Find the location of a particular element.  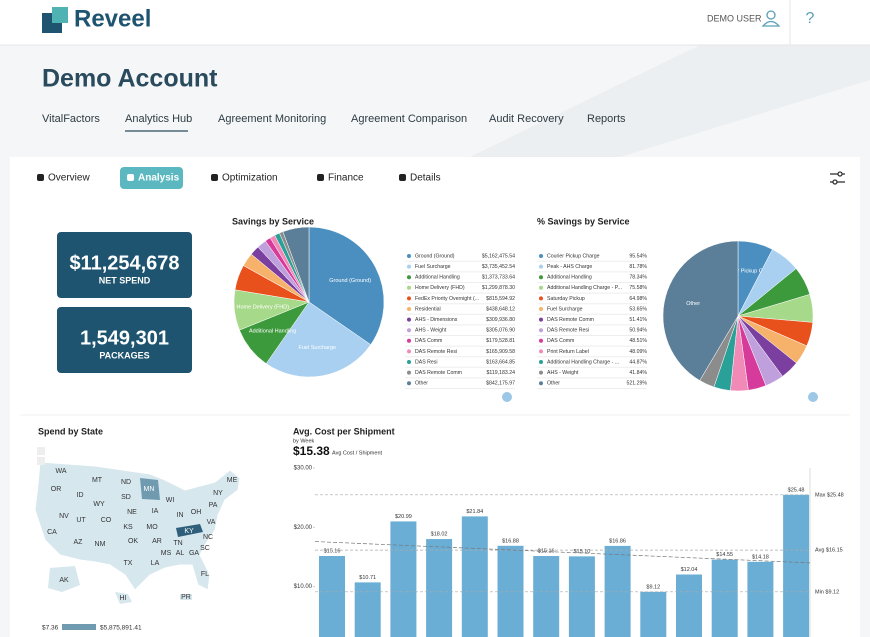

state-label: WA is located at coordinates (60, 471).